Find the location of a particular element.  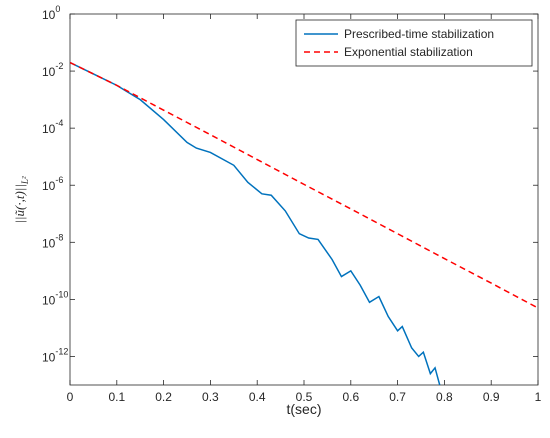

x-tick-label: 0.4 is located at coordinates (257, 397).